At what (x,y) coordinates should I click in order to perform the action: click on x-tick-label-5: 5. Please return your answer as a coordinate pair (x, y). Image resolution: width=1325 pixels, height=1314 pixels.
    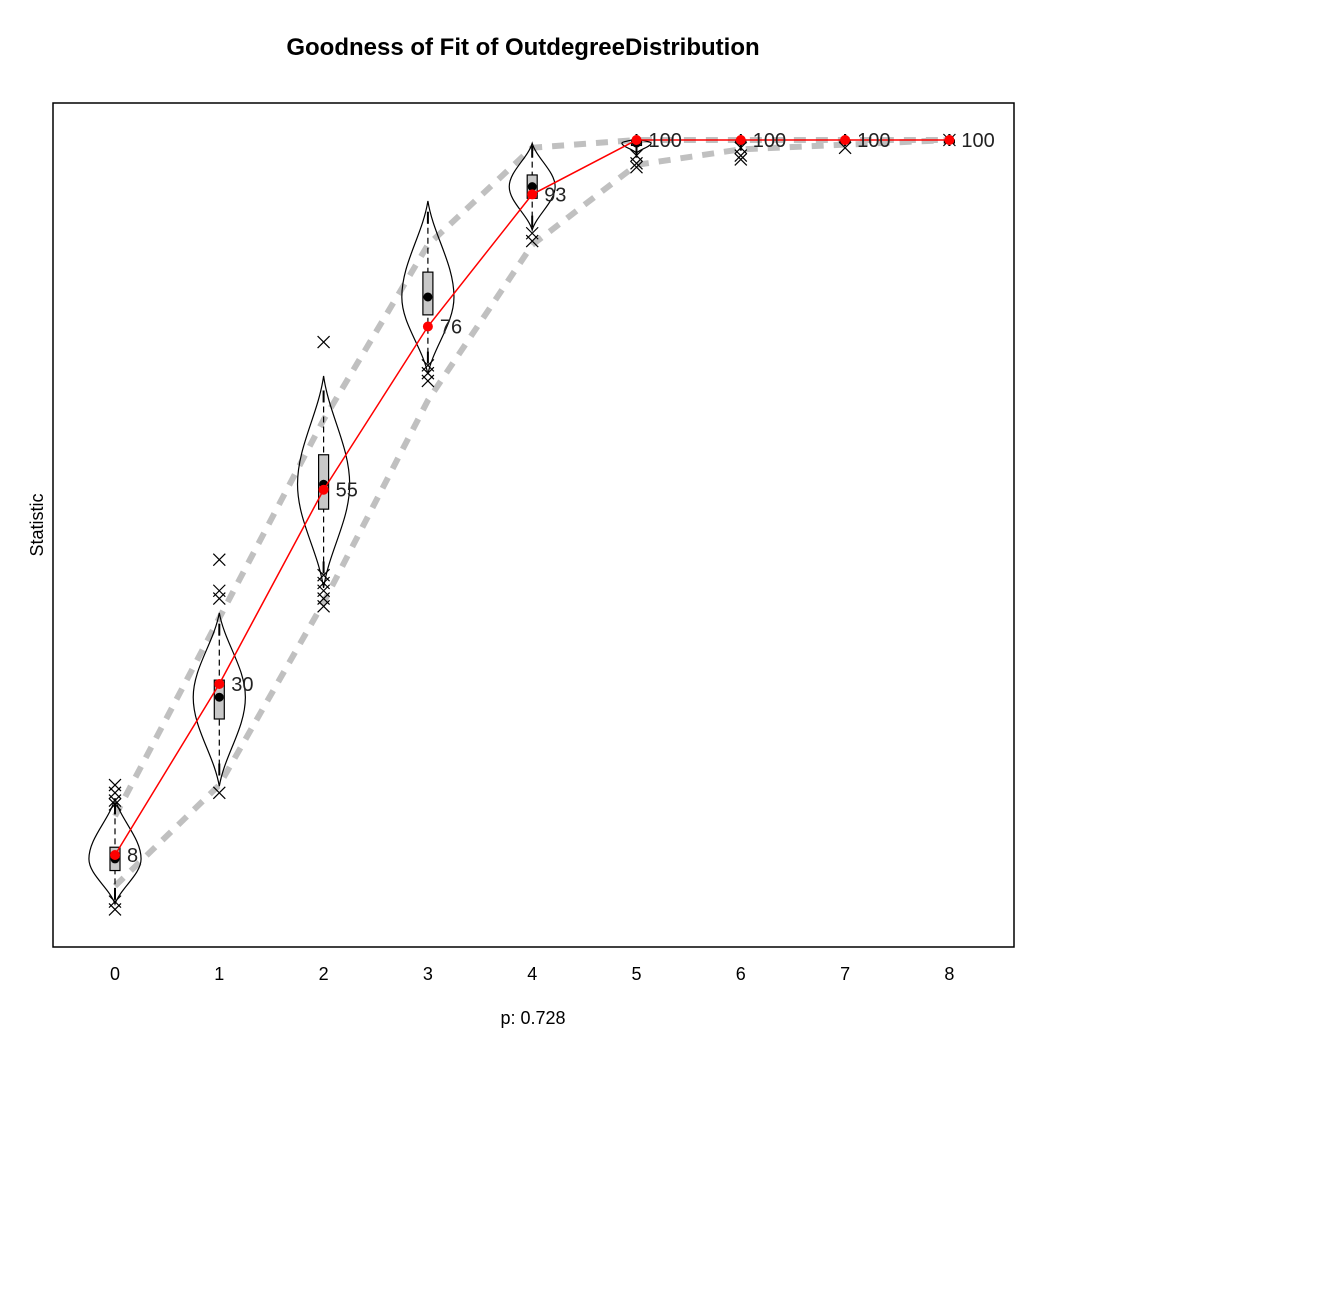
    Looking at the image, I should click on (636, 974).